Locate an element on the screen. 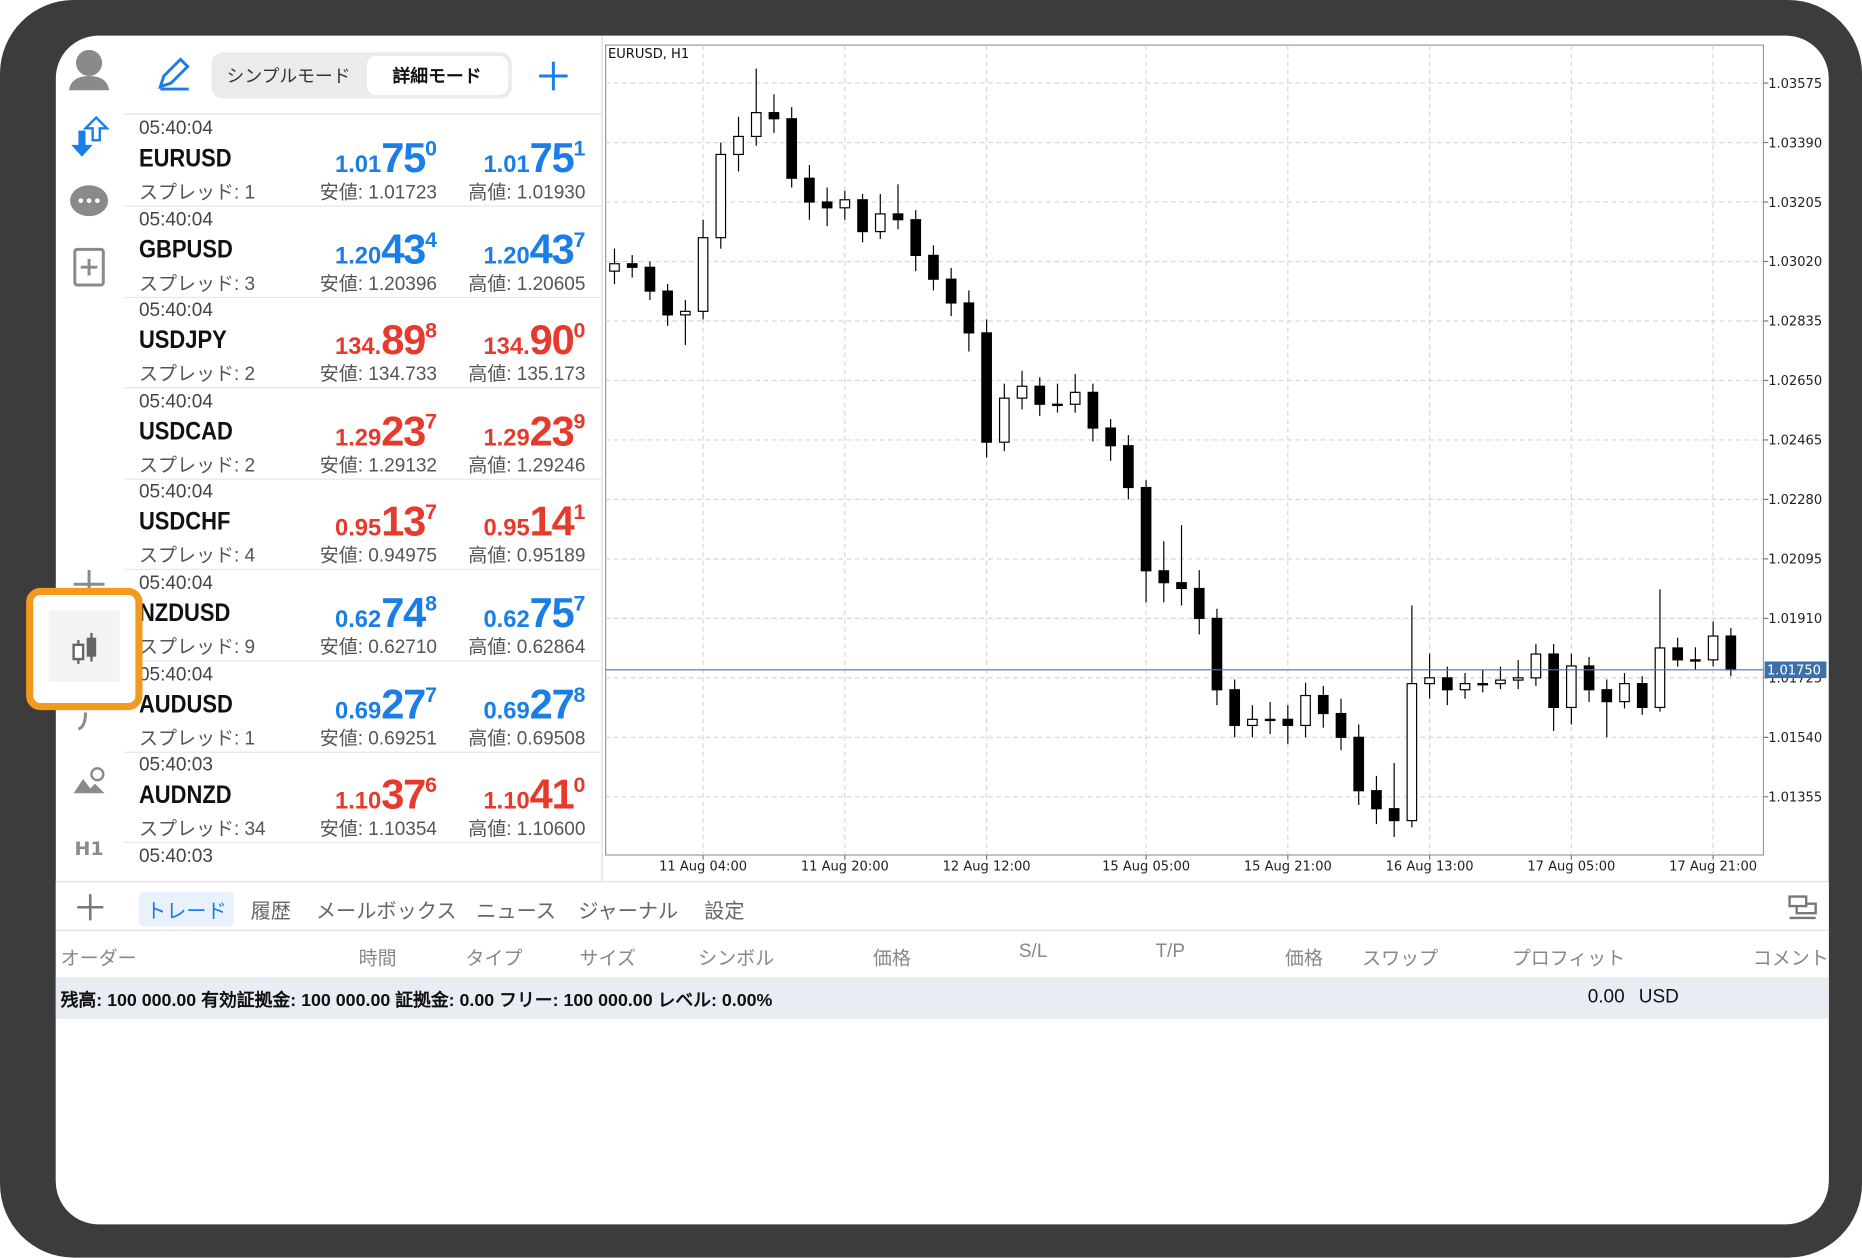  high-price: 高値: 135.173 is located at coordinates (527, 374).